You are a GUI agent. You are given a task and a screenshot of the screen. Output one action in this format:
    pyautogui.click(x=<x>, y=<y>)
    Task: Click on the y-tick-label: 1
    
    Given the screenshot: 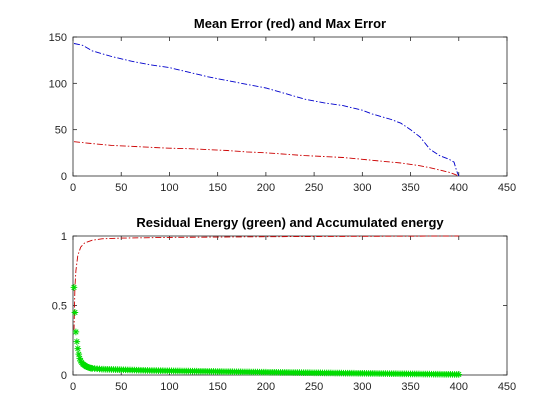 What is the action you would take?
    pyautogui.click(x=64, y=237)
    